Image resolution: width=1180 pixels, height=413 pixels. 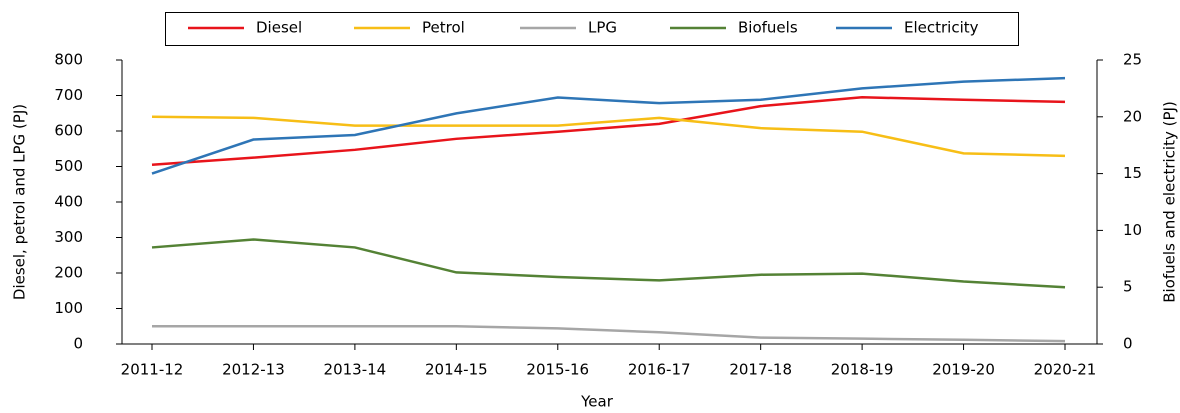 What do you see at coordinates (68, 95) in the screenshot?
I see `y-tick-label: 700` at bounding box center [68, 95].